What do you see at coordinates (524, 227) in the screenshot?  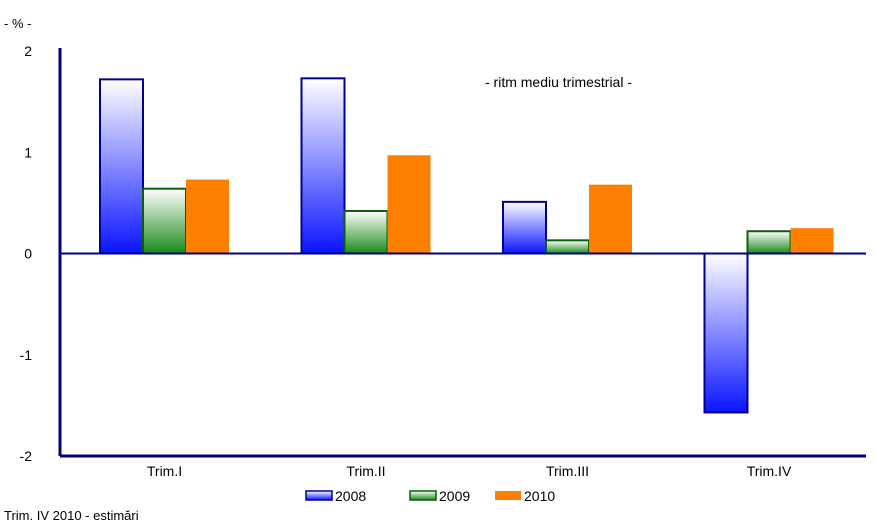 I see `bar-2008-trim-iii` at bounding box center [524, 227].